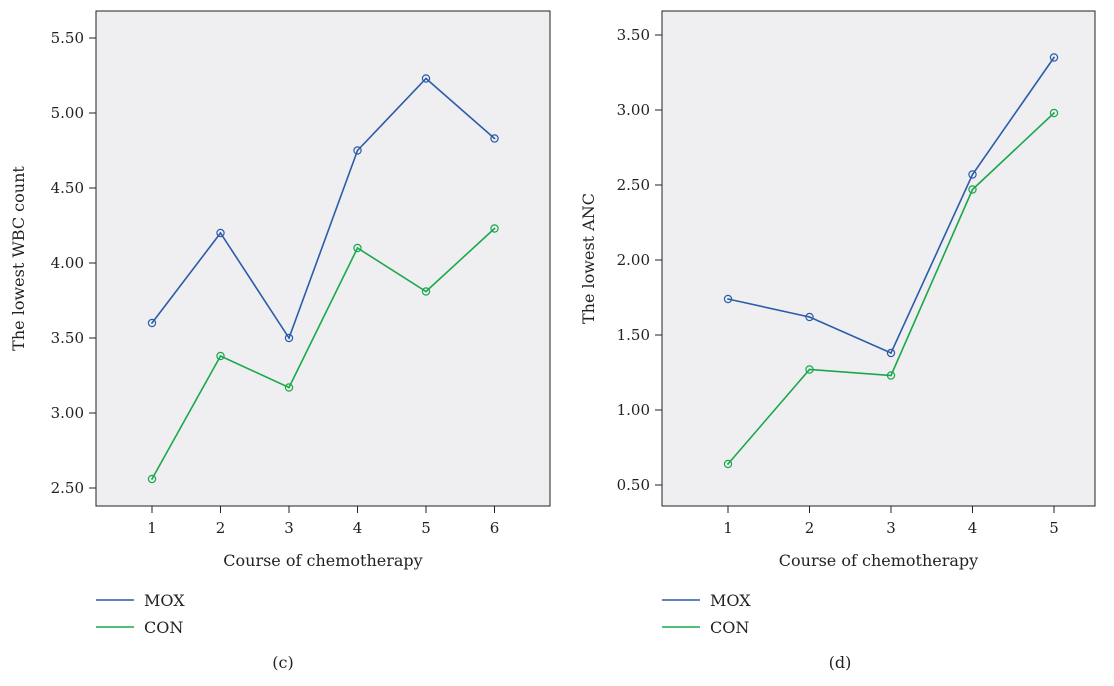  What do you see at coordinates (840, 662) in the screenshot?
I see `panel-caption: (d)` at bounding box center [840, 662].